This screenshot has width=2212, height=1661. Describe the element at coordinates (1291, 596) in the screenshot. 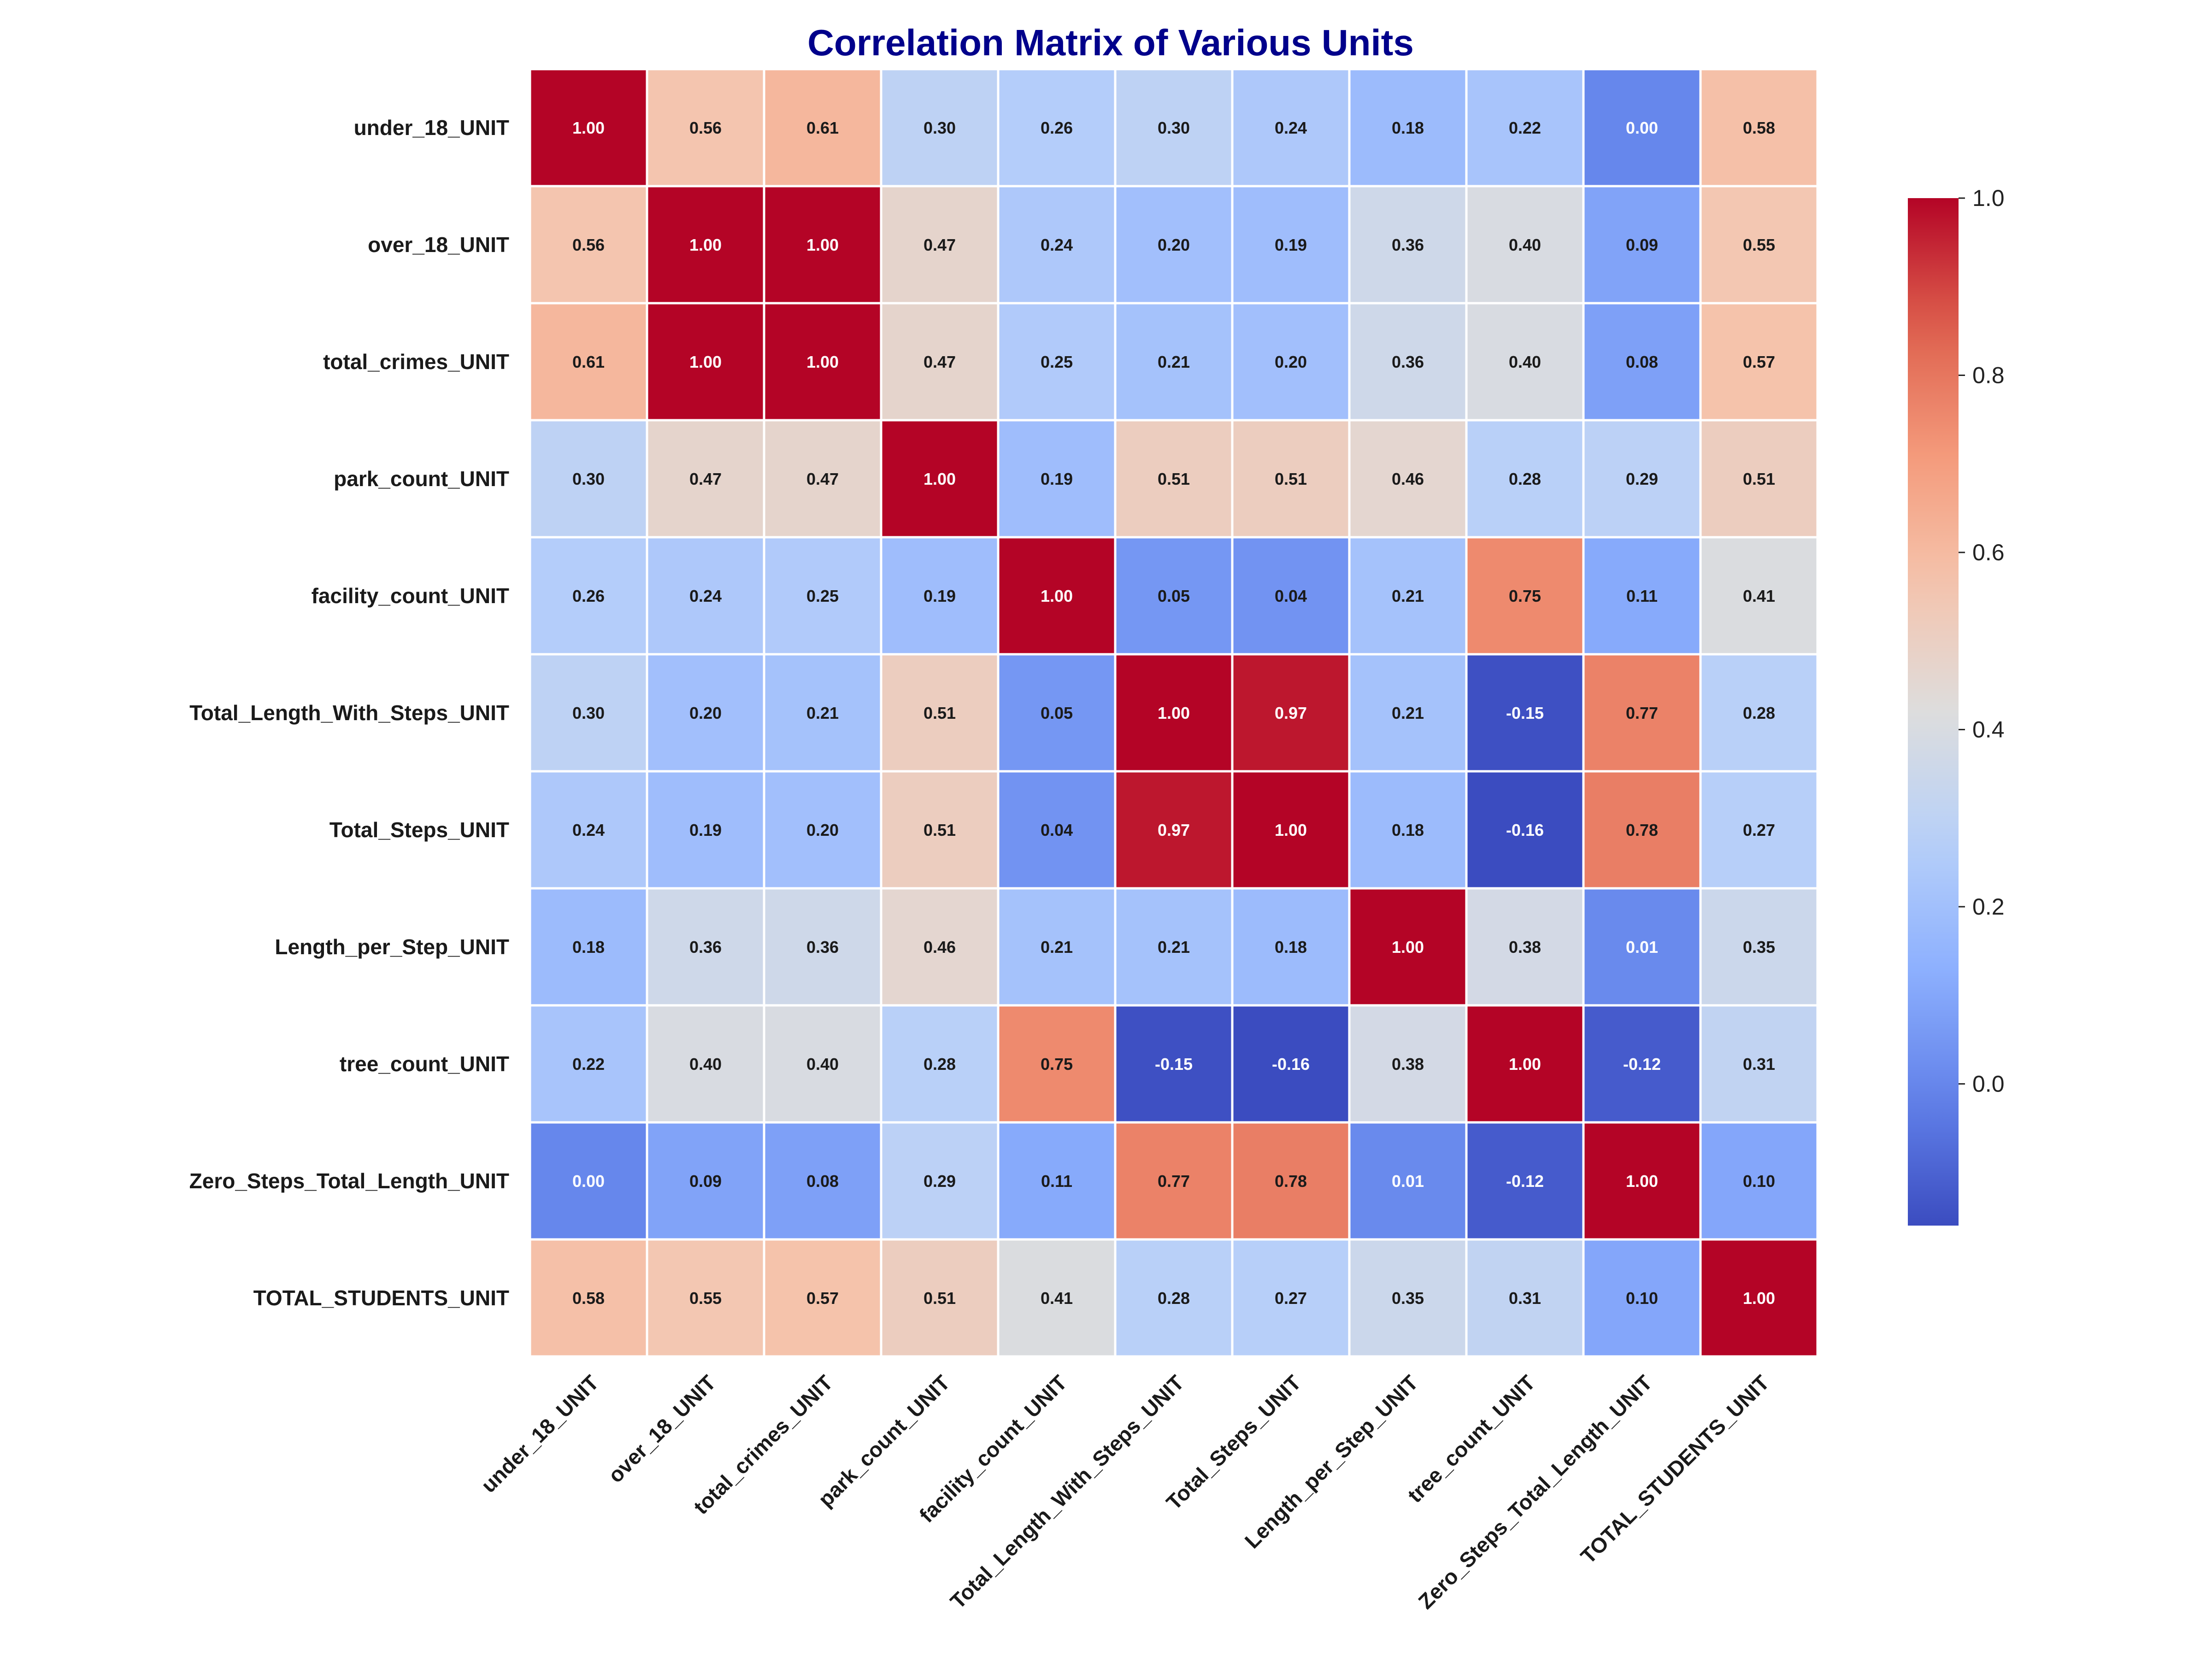

I see `cell-value-label: 0.04` at that location.